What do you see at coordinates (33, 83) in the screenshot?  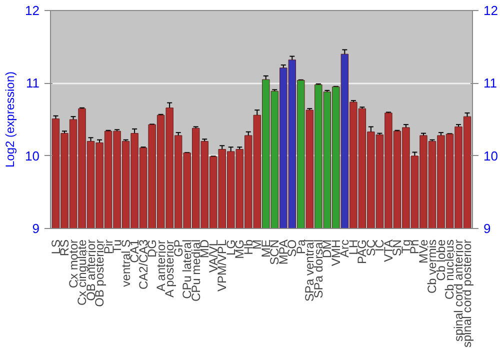 I see `y-tick-label: 11` at bounding box center [33, 83].